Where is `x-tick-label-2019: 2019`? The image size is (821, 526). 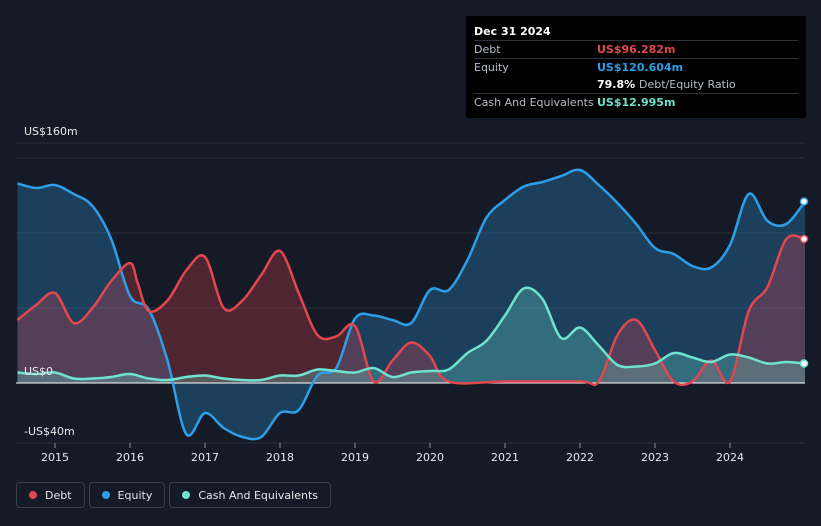
x-tick-label-2019: 2019 is located at coordinates (355, 457).